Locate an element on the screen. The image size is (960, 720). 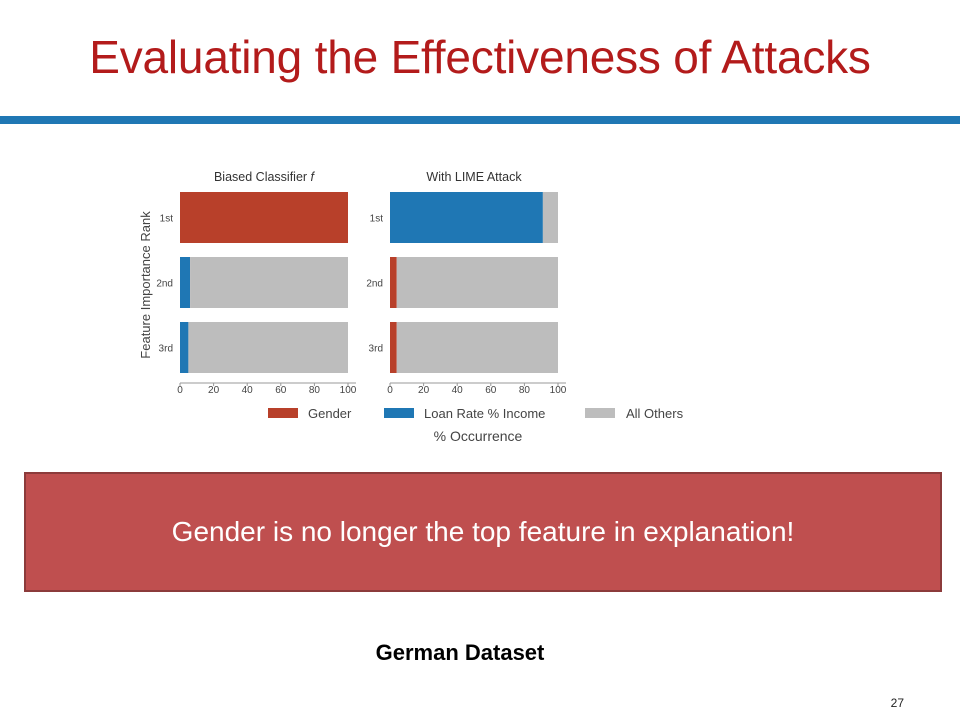
legend-label: All Others is located at coordinates (655, 413).